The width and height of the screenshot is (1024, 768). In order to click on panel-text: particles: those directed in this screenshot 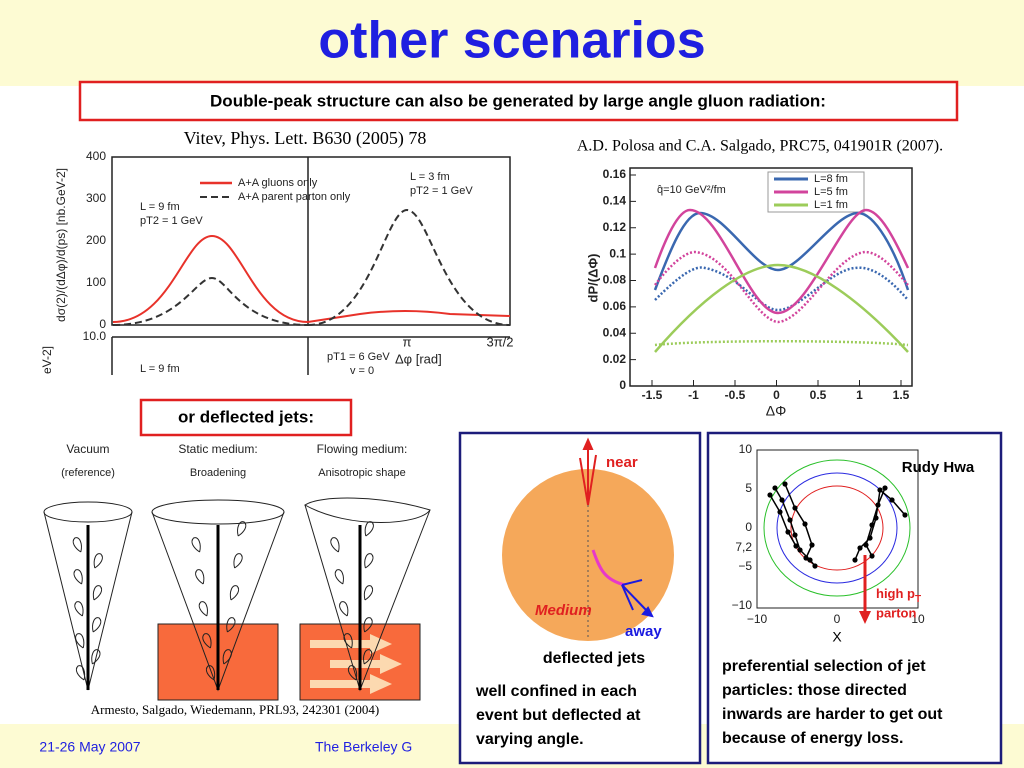, I will do `click(814, 690)`.